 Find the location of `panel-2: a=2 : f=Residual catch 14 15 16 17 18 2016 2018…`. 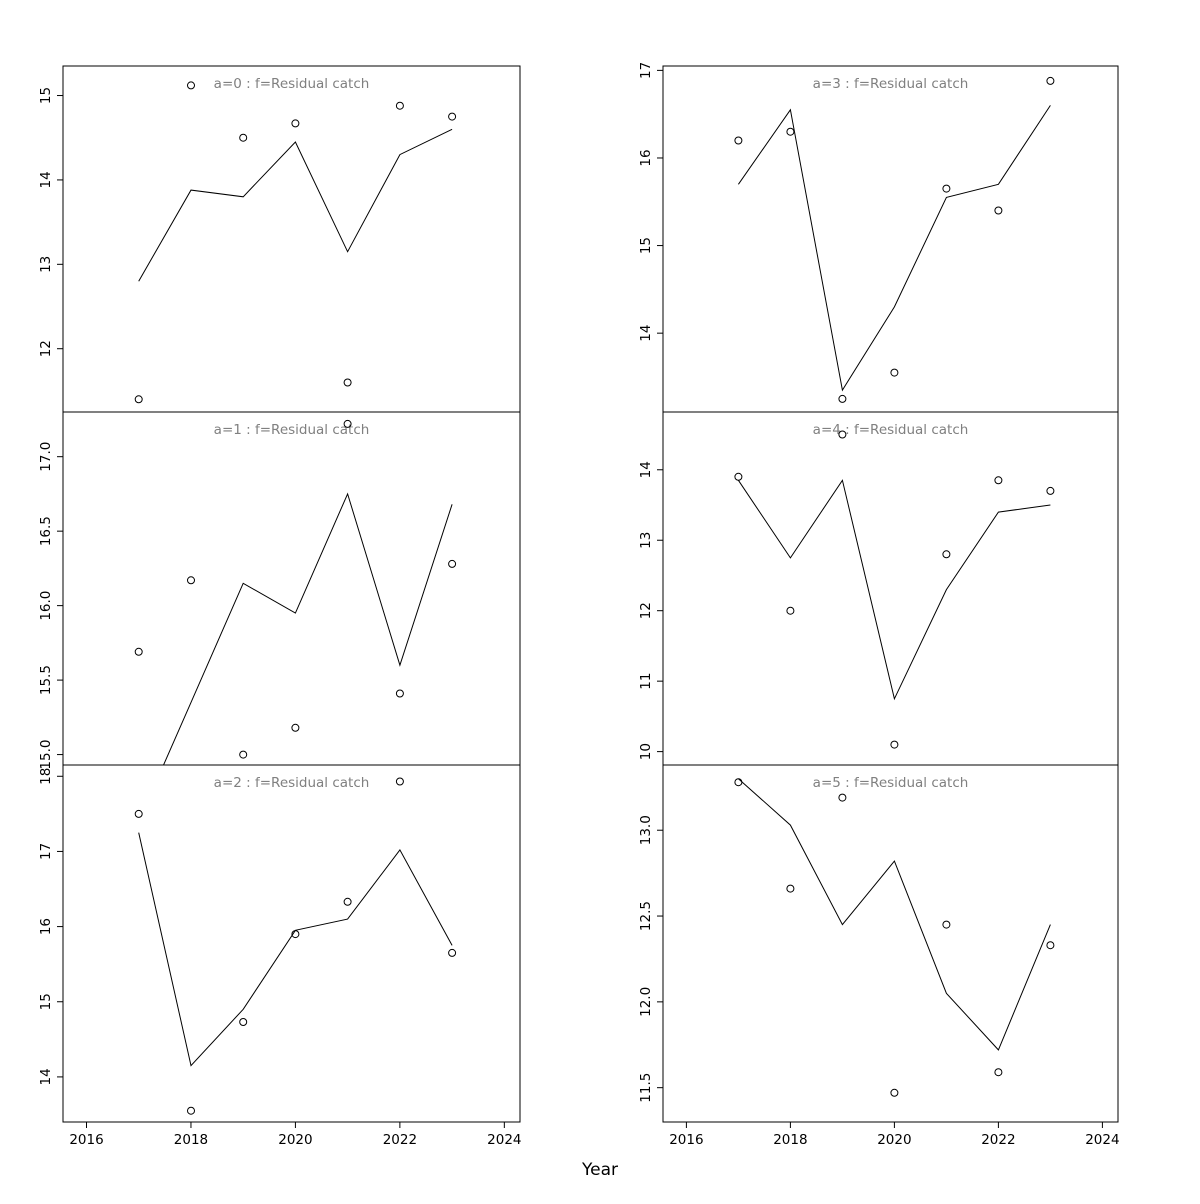

panel-2: a=2 : f=Residual catch 14 15 16 17 18 2016 2018… is located at coordinates (280, 956).